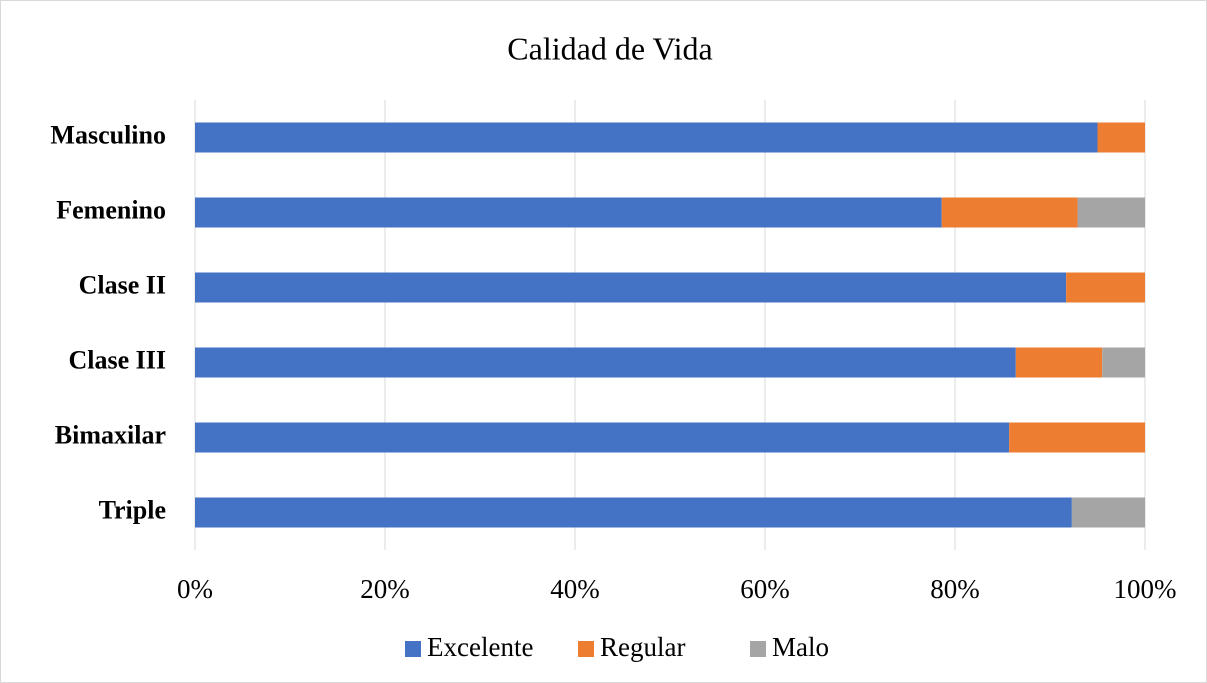 The image size is (1207, 683). What do you see at coordinates (609, 48) in the screenshot?
I see `chart-title: Calidad de Vida` at bounding box center [609, 48].